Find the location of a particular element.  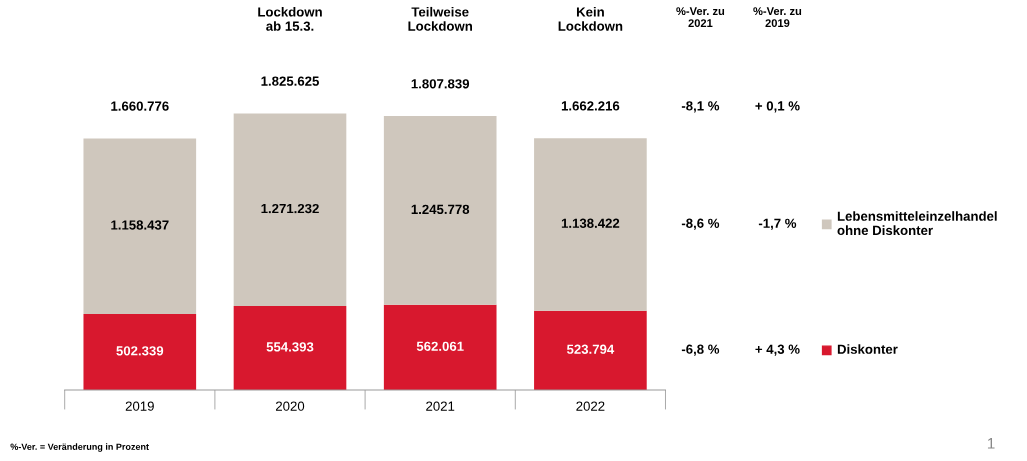

text: Teilweise Lockdown is located at coordinates (440, 18).